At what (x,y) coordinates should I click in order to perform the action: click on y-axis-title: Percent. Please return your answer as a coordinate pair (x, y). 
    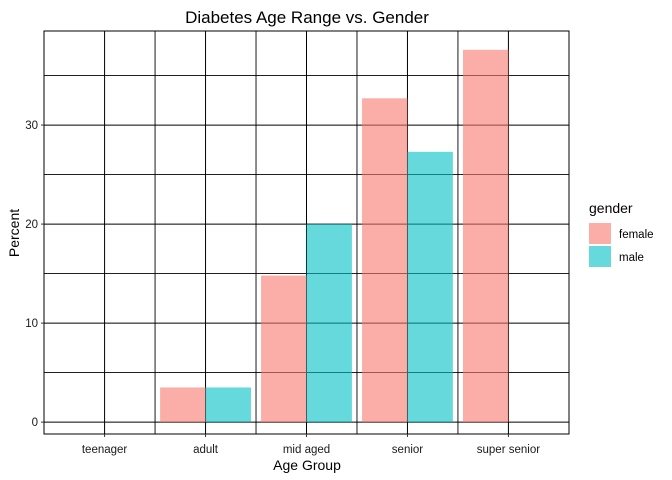
    Looking at the image, I should click on (14, 233).